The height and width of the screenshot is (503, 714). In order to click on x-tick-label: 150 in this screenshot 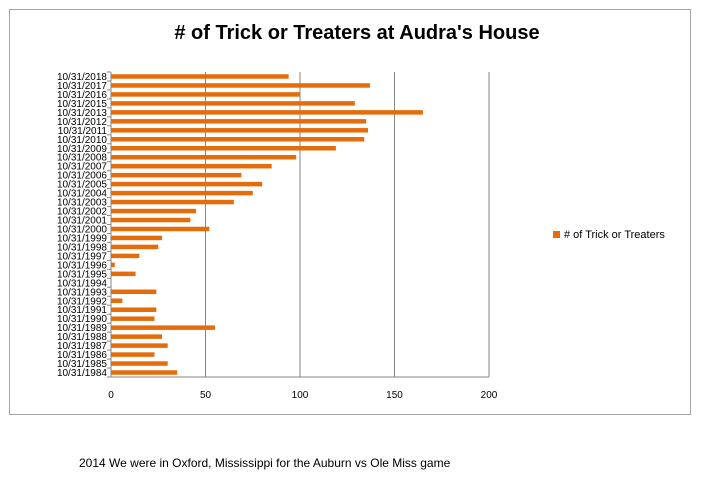, I will do `click(394, 395)`.